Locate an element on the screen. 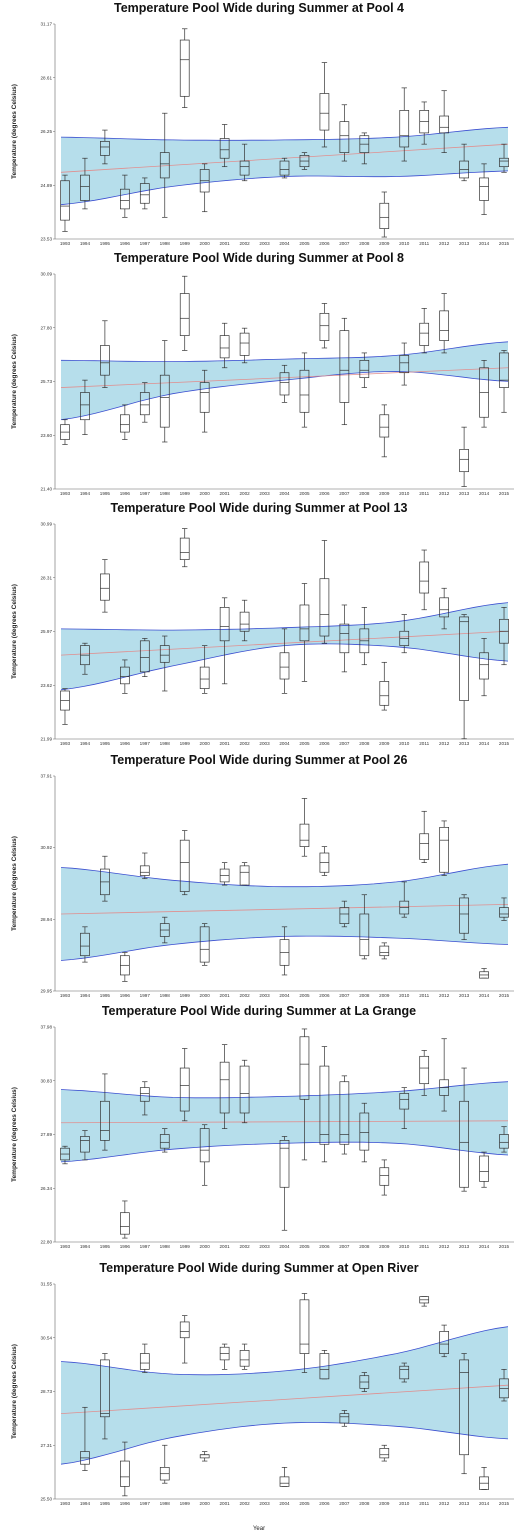  x-tick-label: 2005 is located at coordinates (304, 1246).